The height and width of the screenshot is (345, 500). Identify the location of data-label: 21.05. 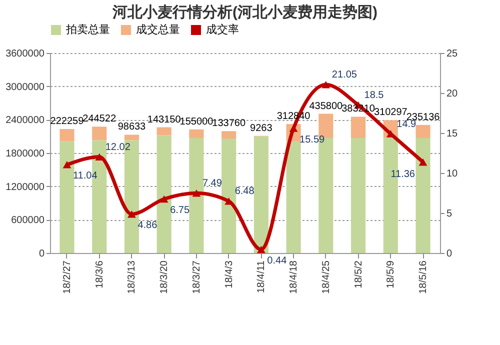
(345, 75).